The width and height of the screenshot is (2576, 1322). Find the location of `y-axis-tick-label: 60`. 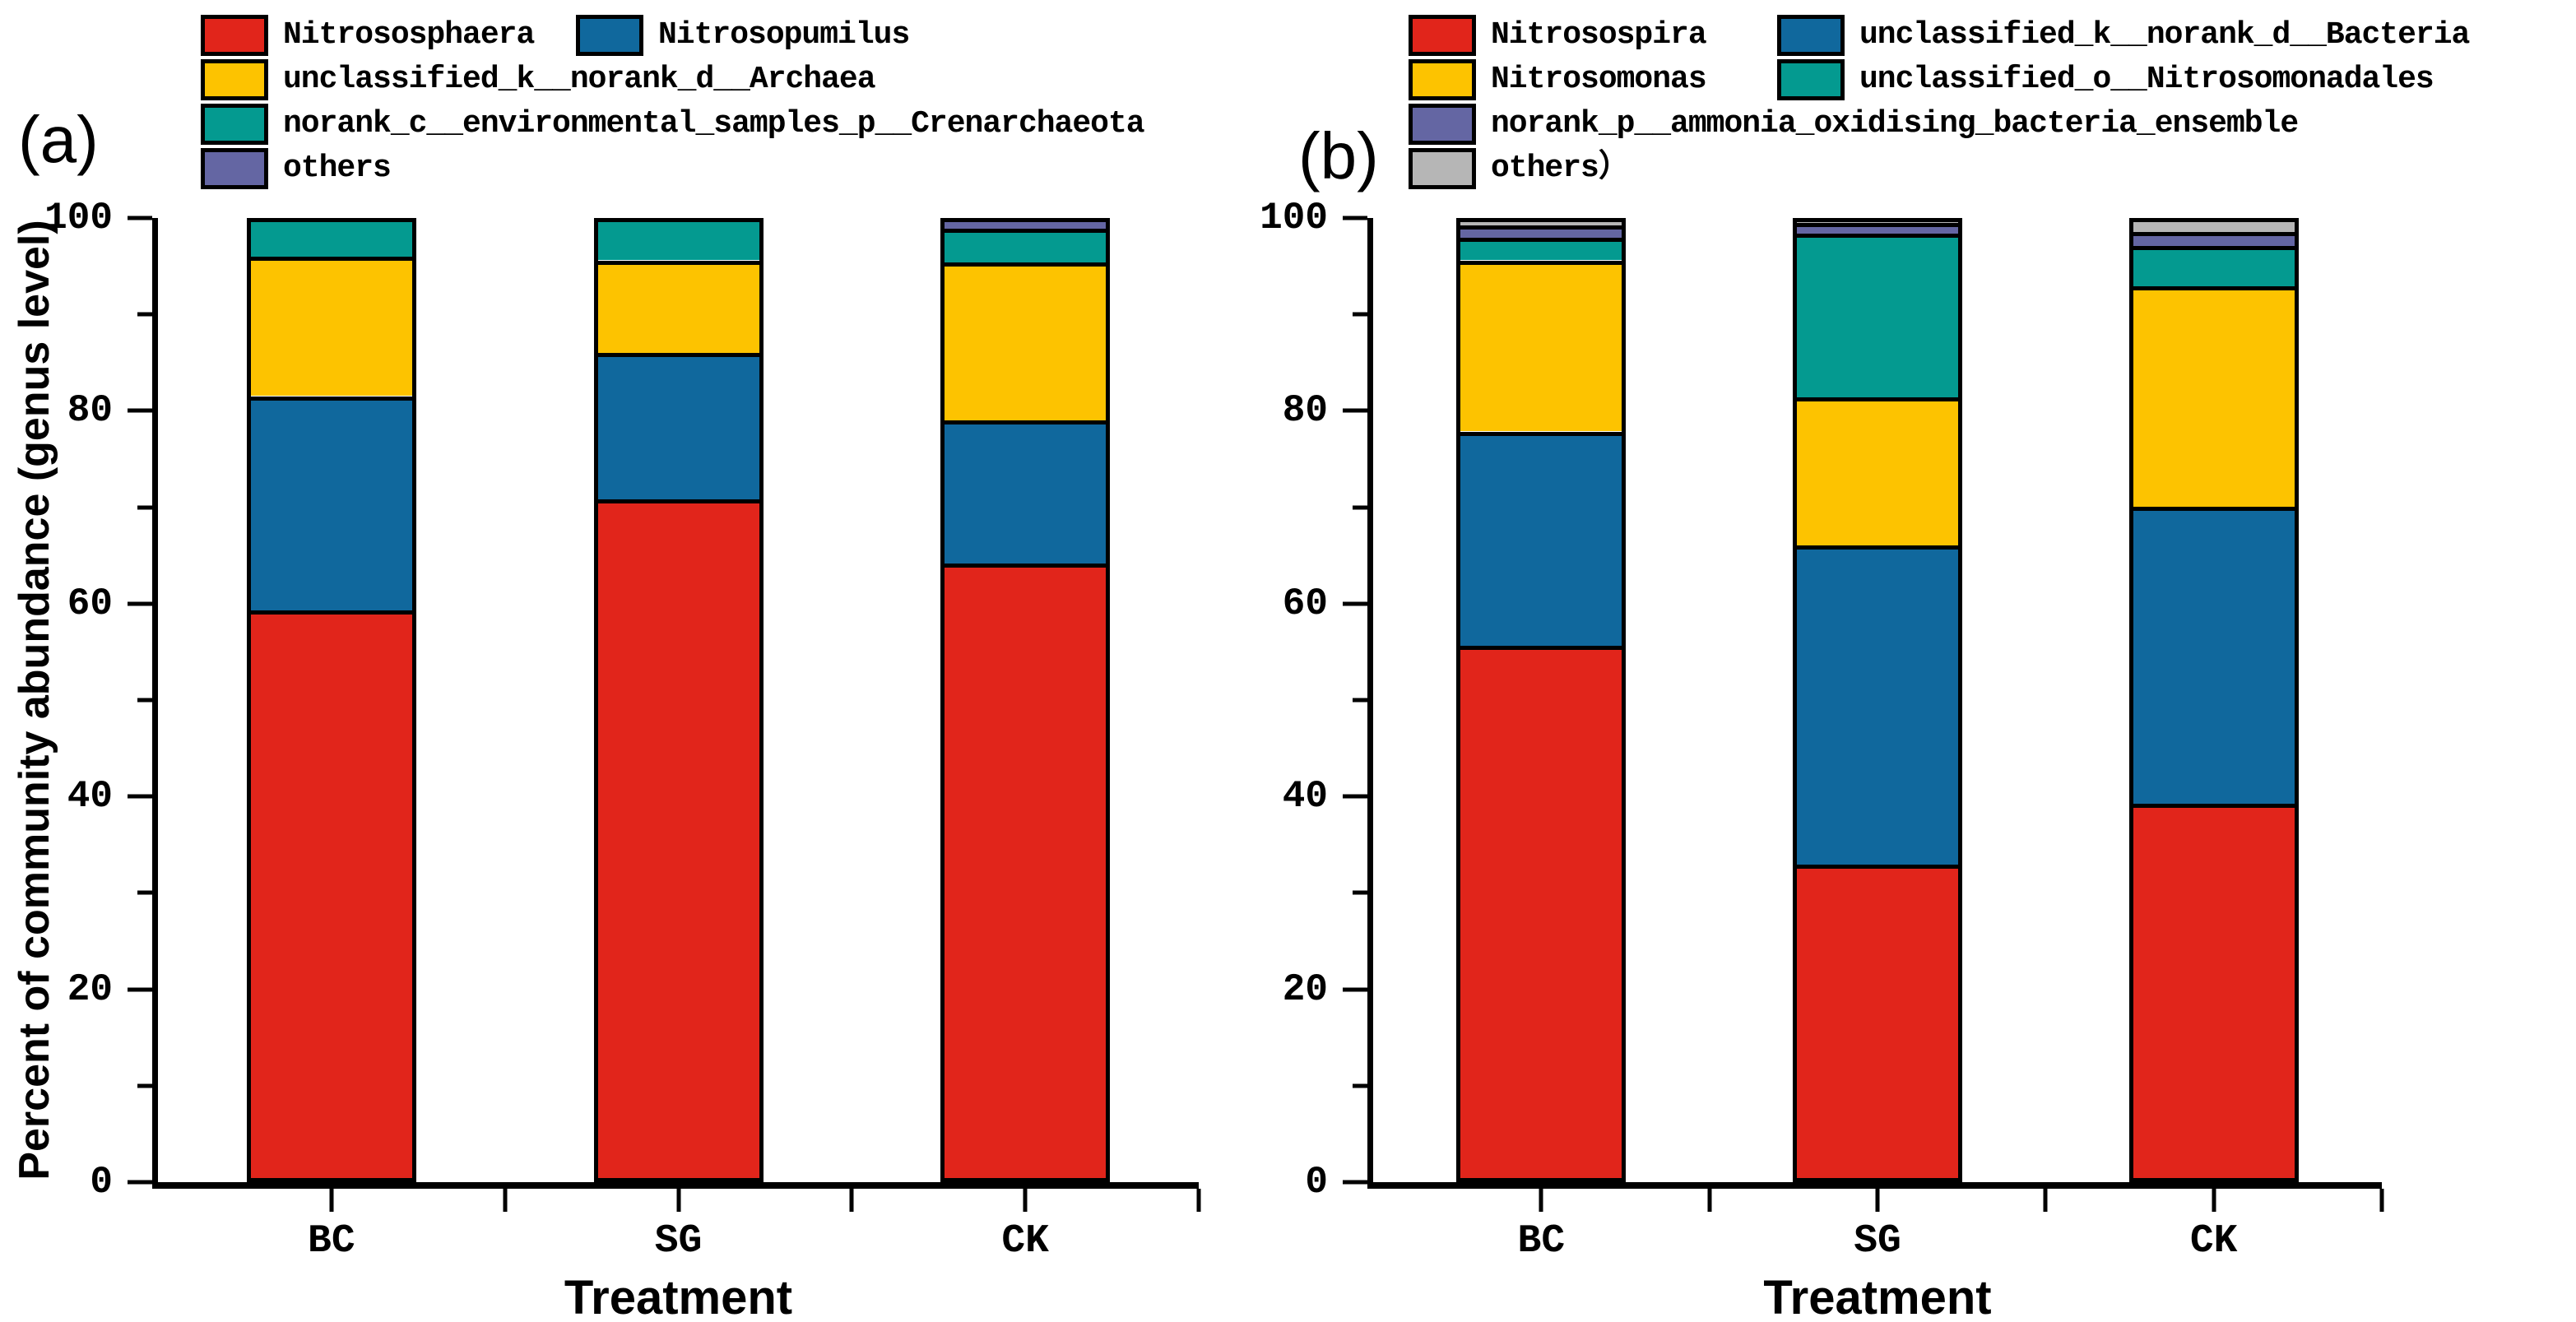

y-axis-tick-label: 60 is located at coordinates (90, 603).